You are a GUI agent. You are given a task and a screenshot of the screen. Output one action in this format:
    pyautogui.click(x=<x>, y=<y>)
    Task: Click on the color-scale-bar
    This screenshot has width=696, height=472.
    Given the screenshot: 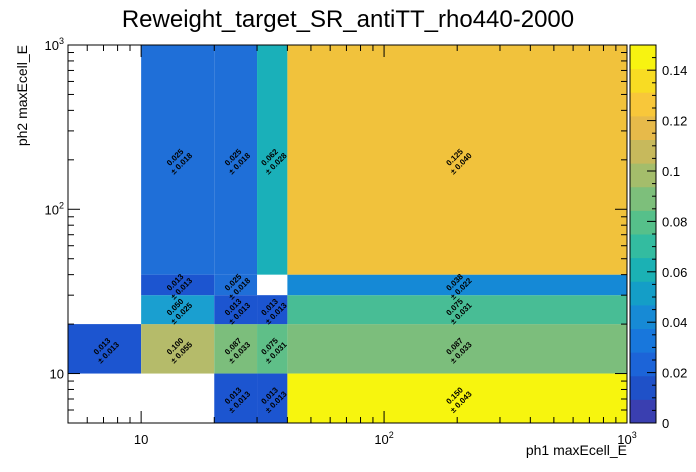 What is the action you would take?
    pyautogui.click(x=643, y=234)
    